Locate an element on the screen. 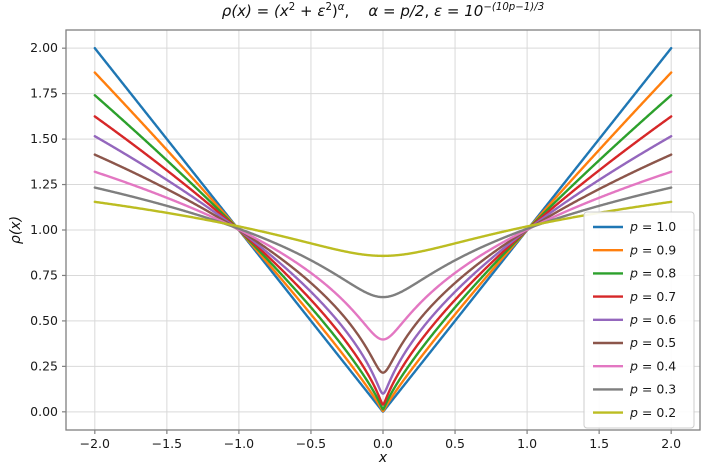 The image size is (710, 472). legend-label: p = 0.2 is located at coordinates (652, 412).